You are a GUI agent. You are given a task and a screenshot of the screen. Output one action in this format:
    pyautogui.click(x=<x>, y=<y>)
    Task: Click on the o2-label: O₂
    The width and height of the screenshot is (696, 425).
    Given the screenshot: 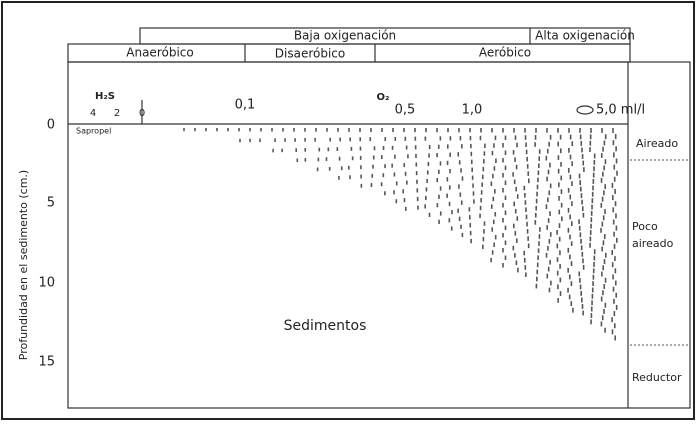 What is the action you would take?
    pyautogui.click(x=383, y=97)
    